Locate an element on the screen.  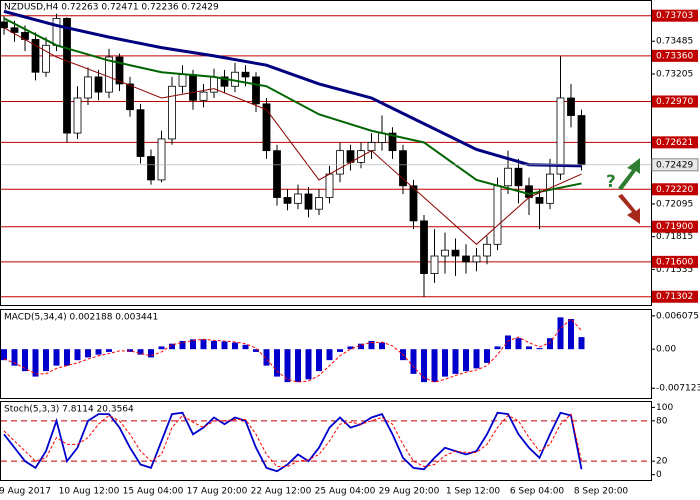
up-arrow is located at coordinates (629, 174).